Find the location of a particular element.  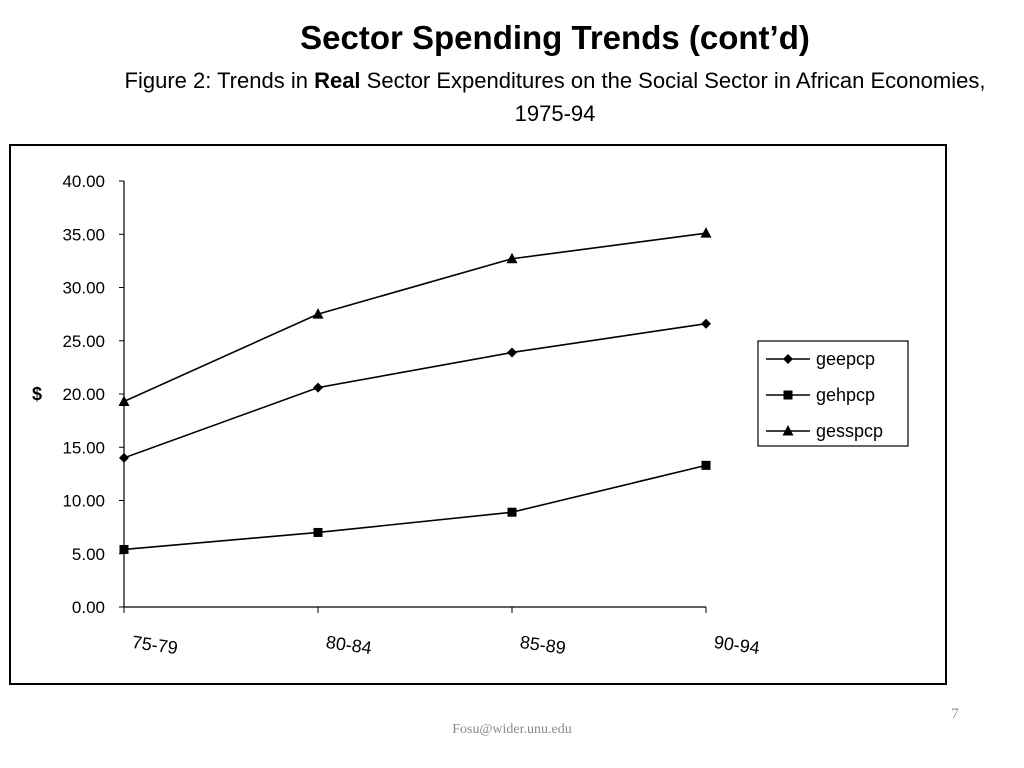

series-line-geepcp is located at coordinates (415, 390).